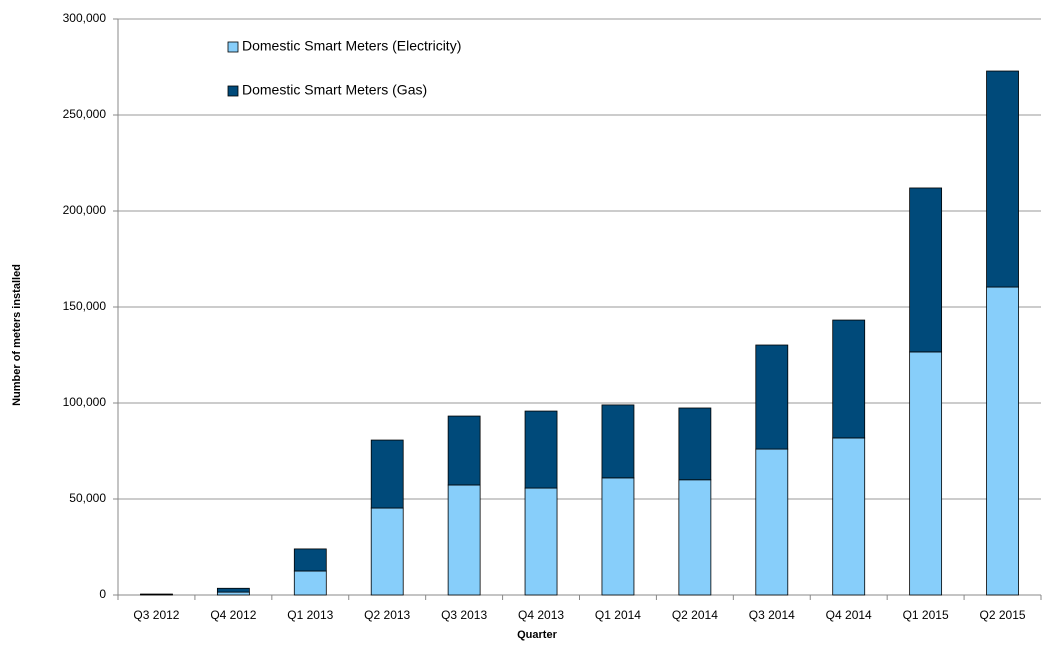  Describe the element at coordinates (156, 615) in the screenshot. I see `x-tick-label: Q3 2012` at that location.